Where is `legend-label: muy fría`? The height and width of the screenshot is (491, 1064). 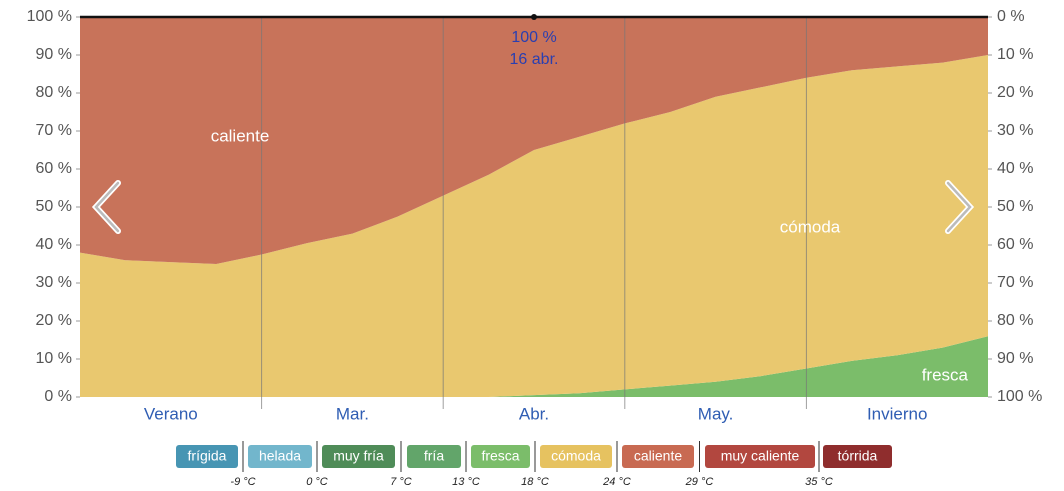
legend-label: muy fría is located at coordinates (358, 456).